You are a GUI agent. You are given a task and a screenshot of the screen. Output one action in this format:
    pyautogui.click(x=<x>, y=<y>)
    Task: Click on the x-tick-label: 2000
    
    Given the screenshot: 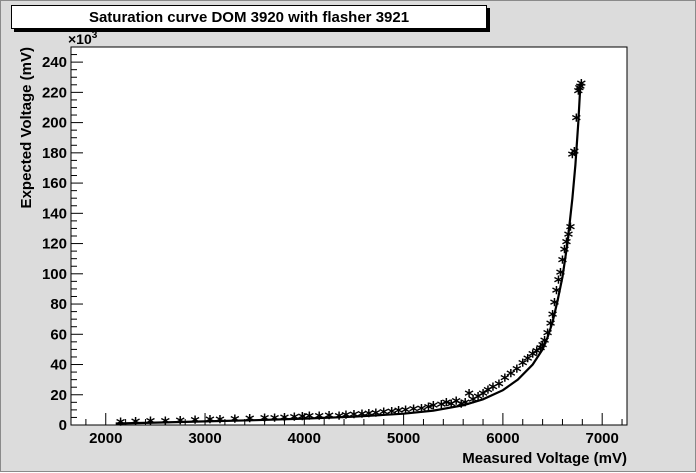 What is the action you would take?
    pyautogui.click(x=105, y=438)
    